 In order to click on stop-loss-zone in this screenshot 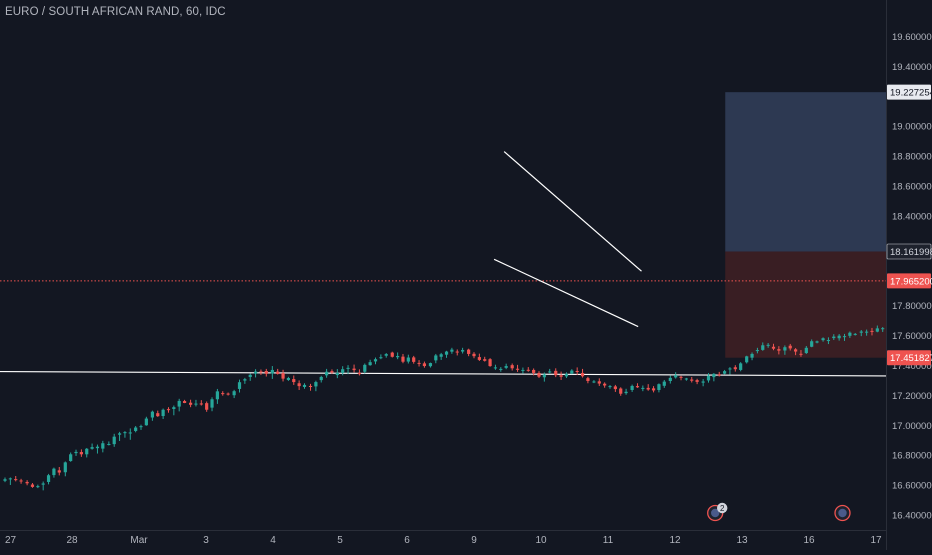, I will do `click(809, 304)`.